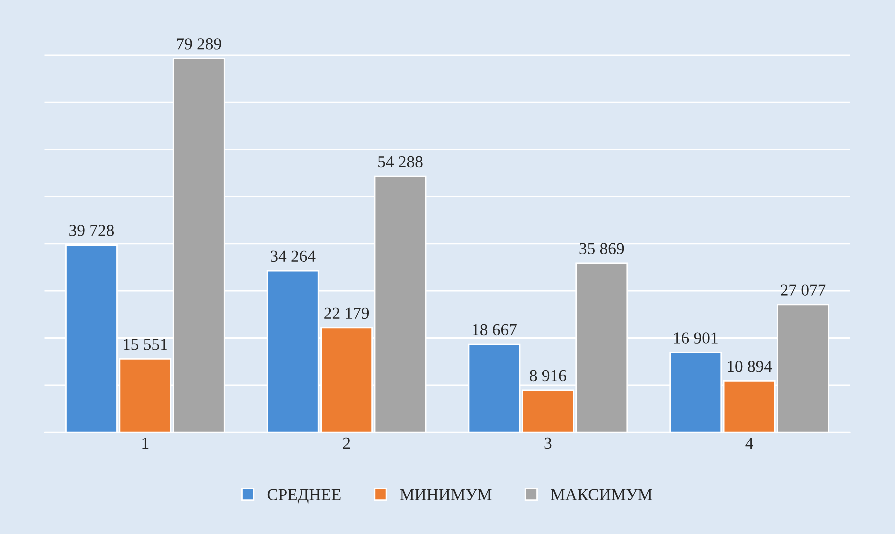 This screenshot has height=534, width=895. What do you see at coordinates (495, 330) in the screenshot?
I see `data-label: 18 667` at bounding box center [495, 330].